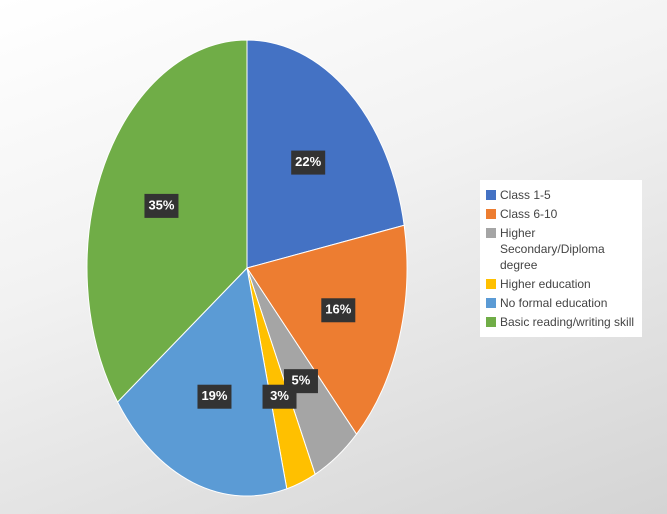  I want to click on data-label: 19%, so click(214, 396).